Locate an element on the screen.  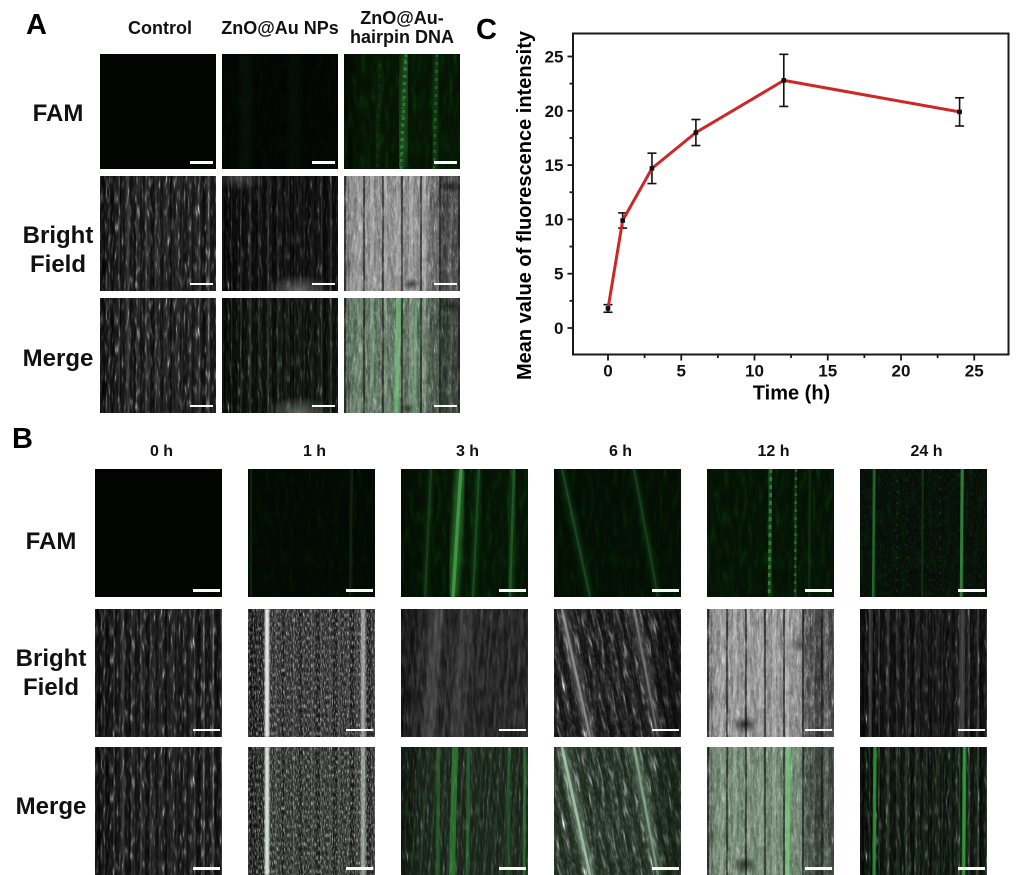
svg-text:Mean value of fluorescence int: Mean value of fluorescence intensity is located at coordinates (525, 205).